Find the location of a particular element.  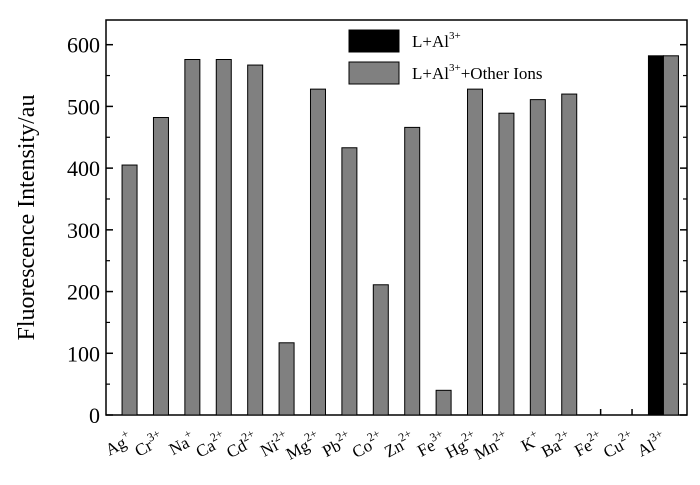

bar-other-ions-cd is located at coordinates (255, 240).